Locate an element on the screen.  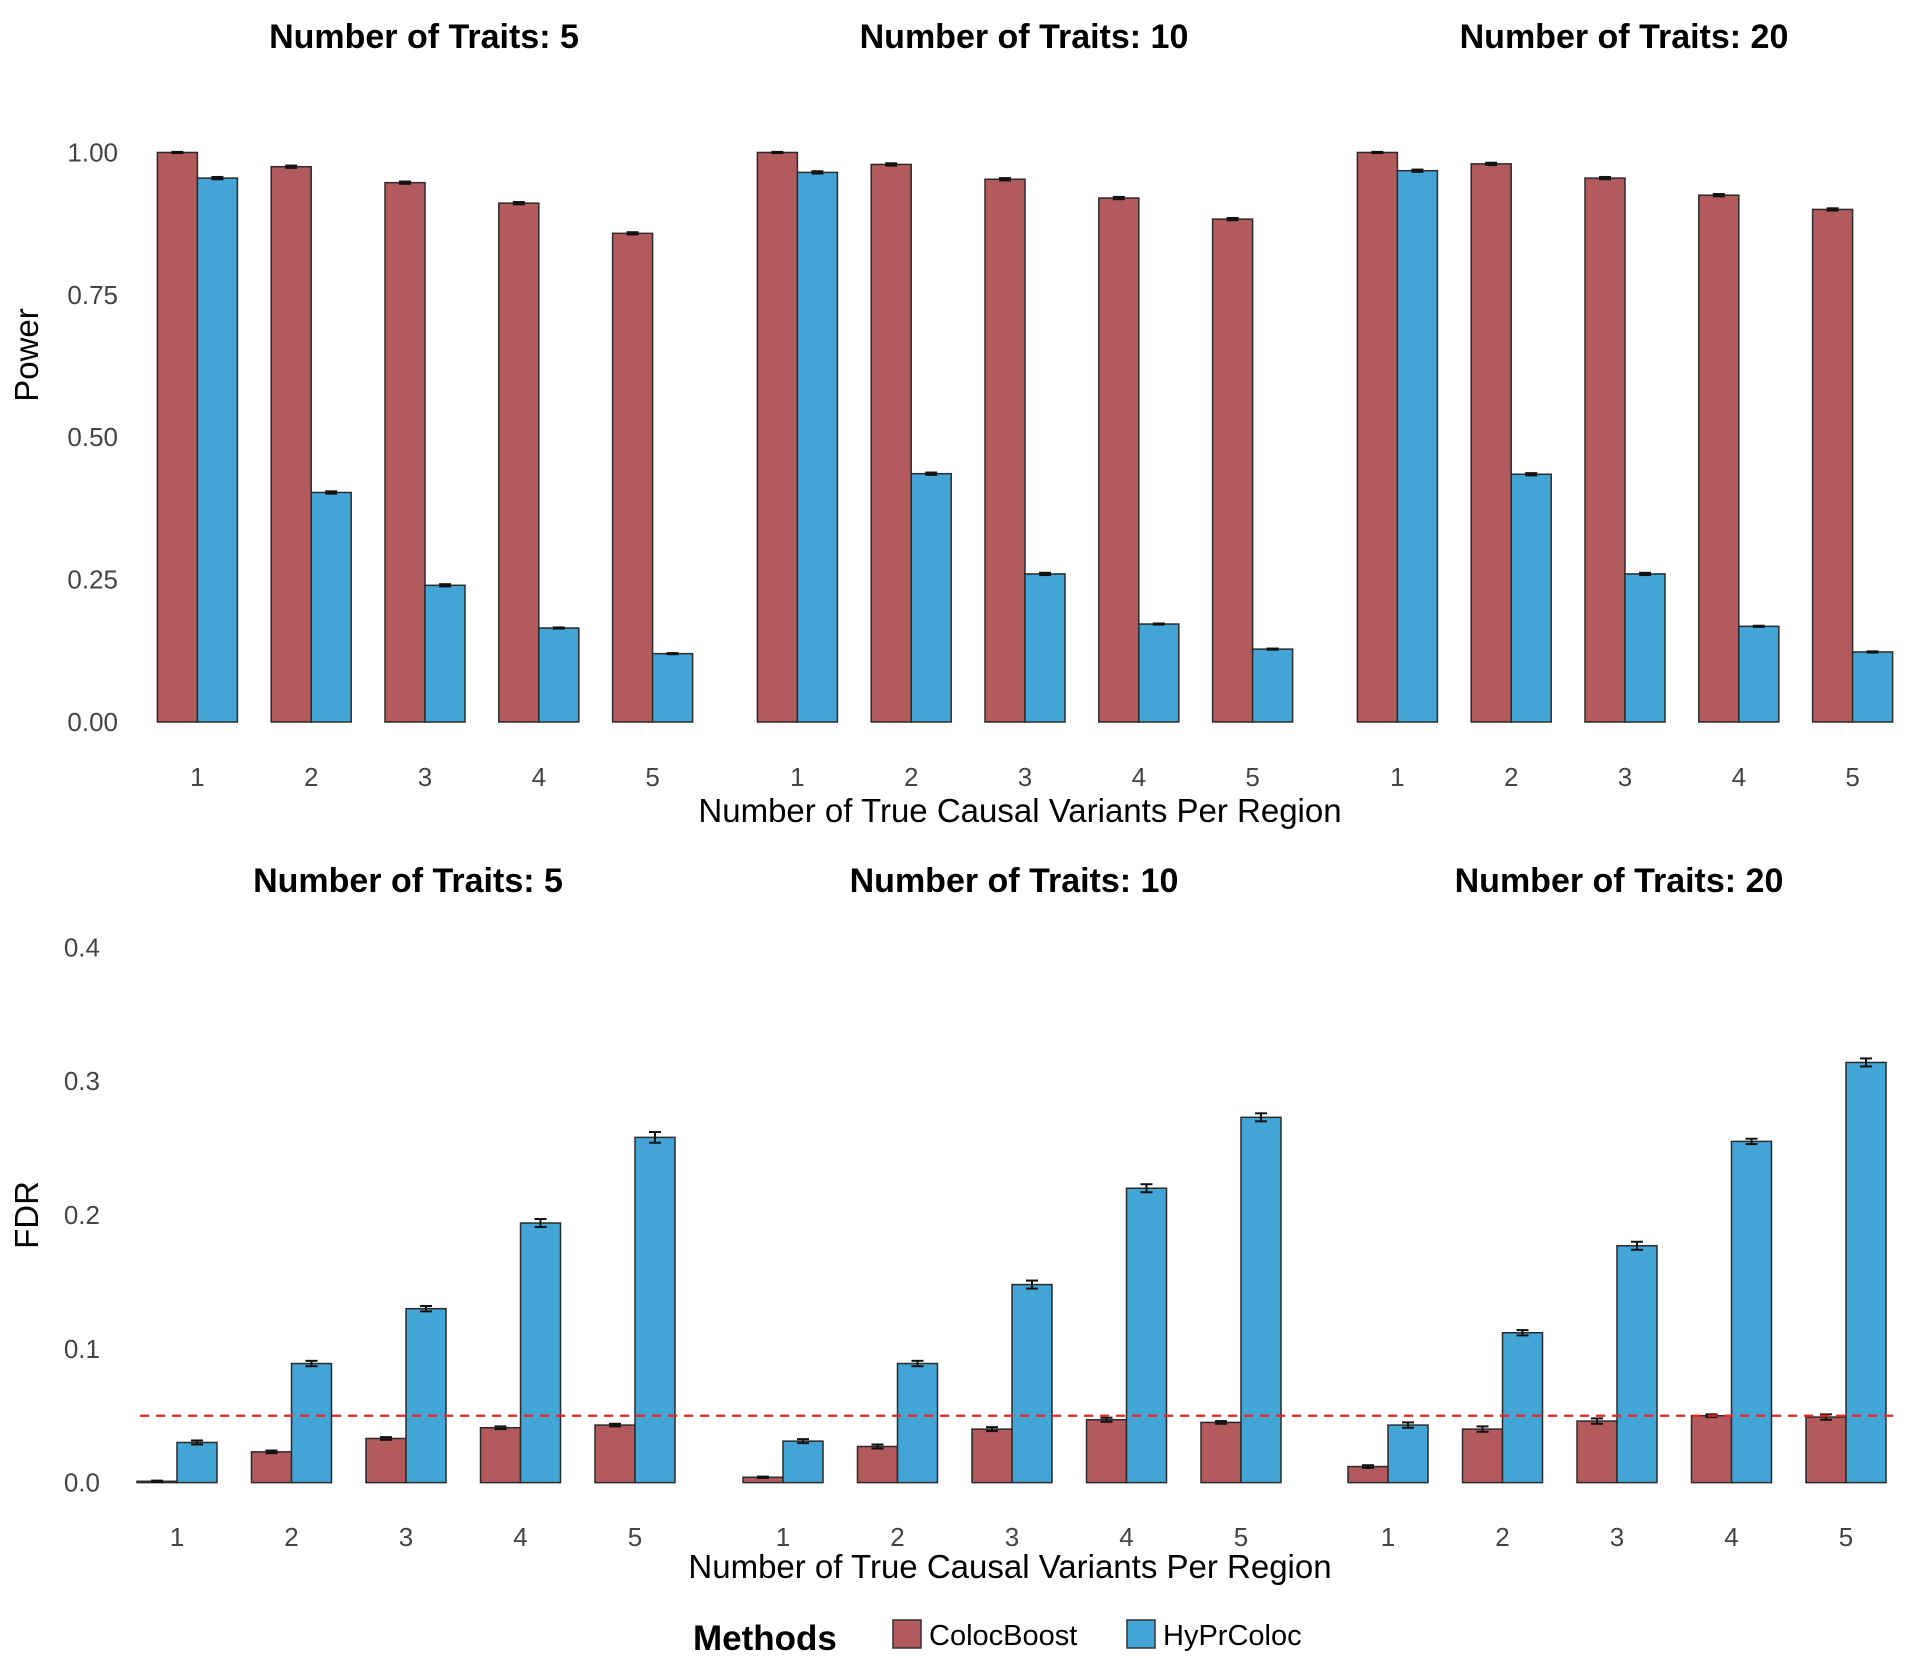
power-facet-title: Number of Traits: 20 is located at coordinates (1624, 37).